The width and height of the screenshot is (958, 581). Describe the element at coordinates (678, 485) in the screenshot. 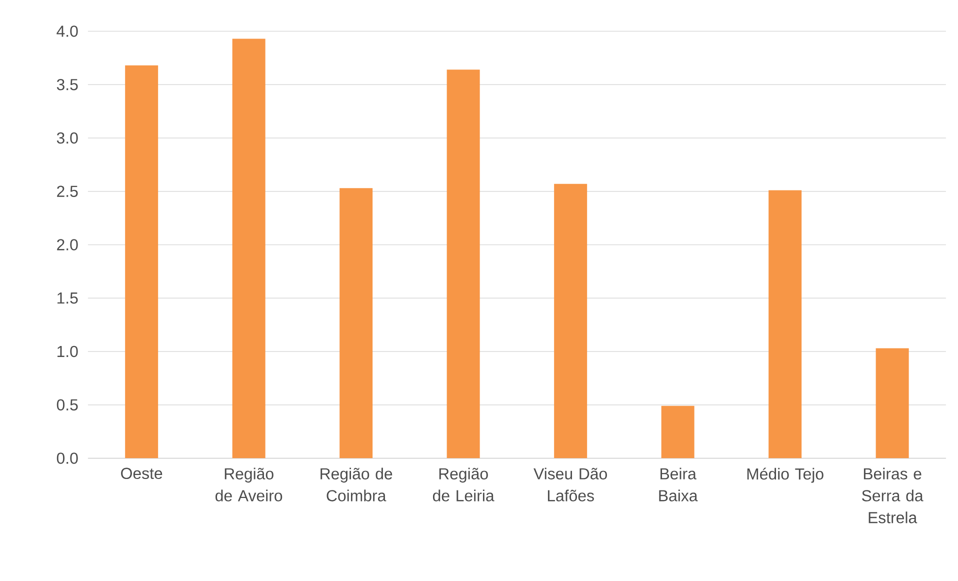

I see `x-tick-label: Beira Baixa` at that location.